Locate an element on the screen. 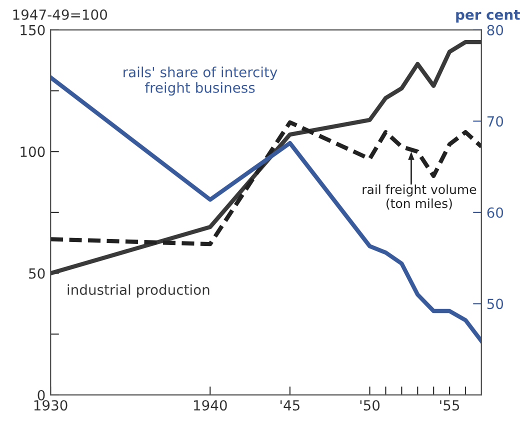 The width and height of the screenshot is (532, 427). y-tick-label: 100 is located at coordinates (32, 152).